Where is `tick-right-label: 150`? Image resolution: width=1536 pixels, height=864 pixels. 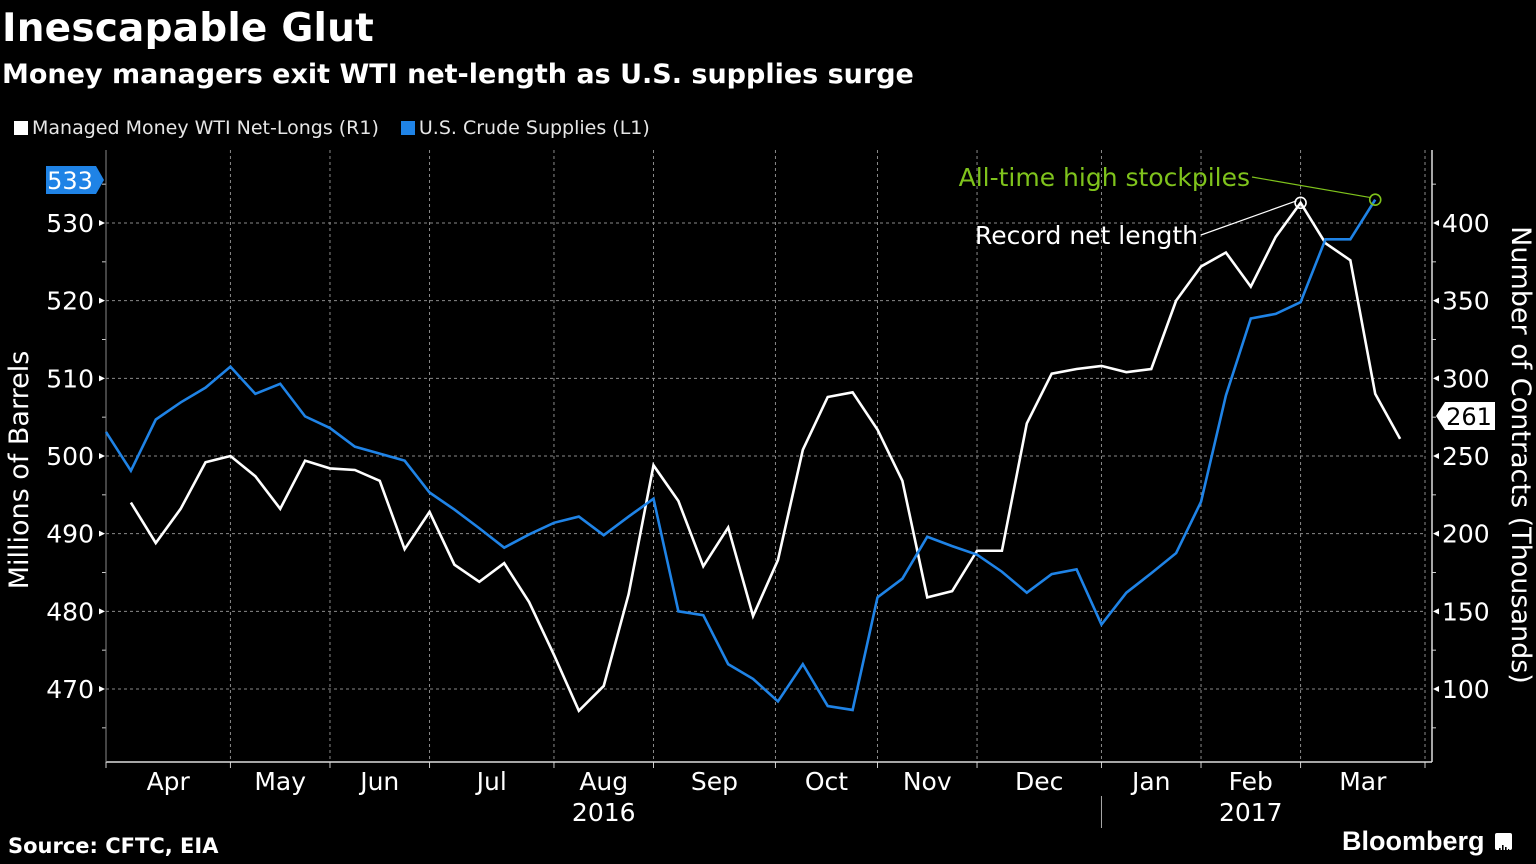 tick-right-label: 150 is located at coordinates (1466, 611).